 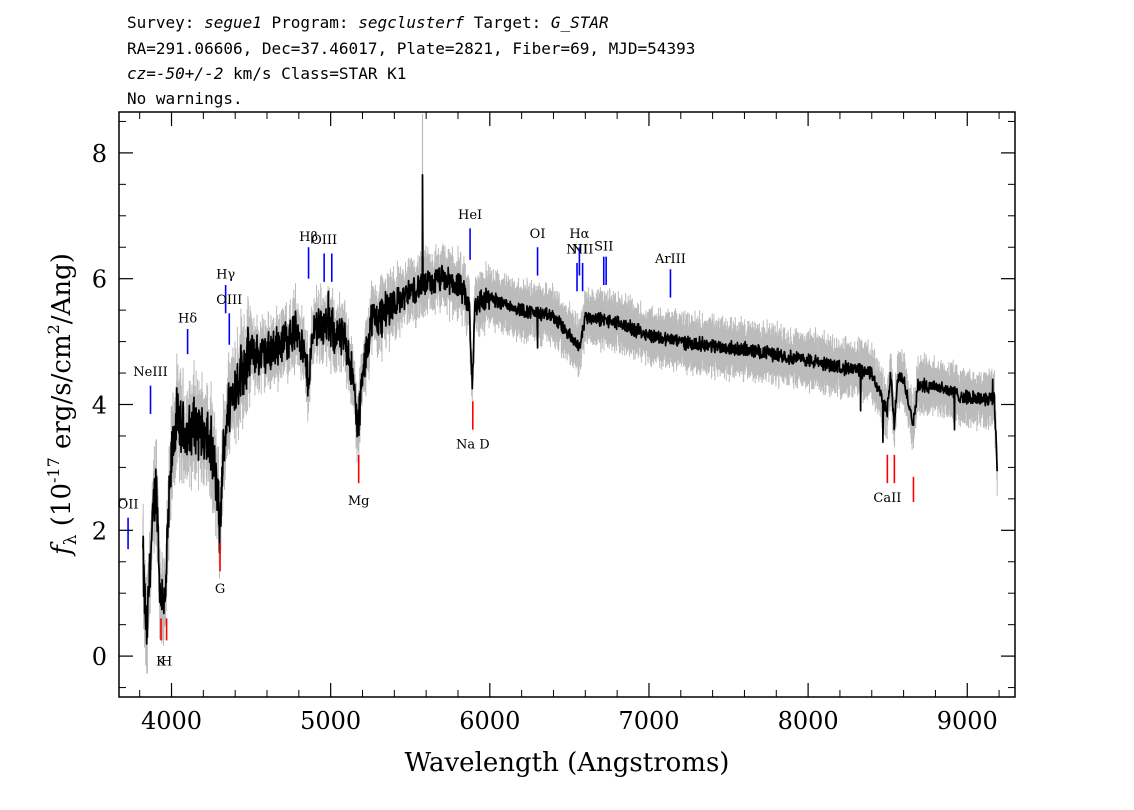 I want to click on survey-value: segue1, so click(x=233, y=22).